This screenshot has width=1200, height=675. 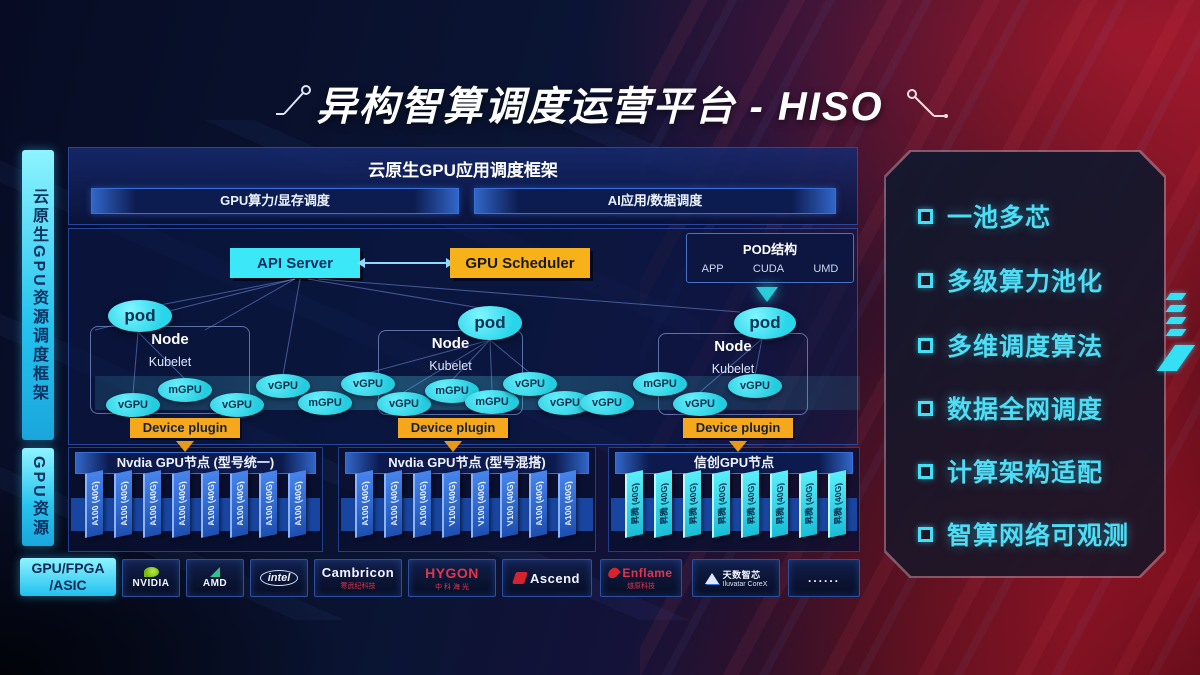 What do you see at coordinates (68, 577) in the screenshot?
I see `vendor-category-label: GPU/FPGA /ASIC` at bounding box center [68, 577].